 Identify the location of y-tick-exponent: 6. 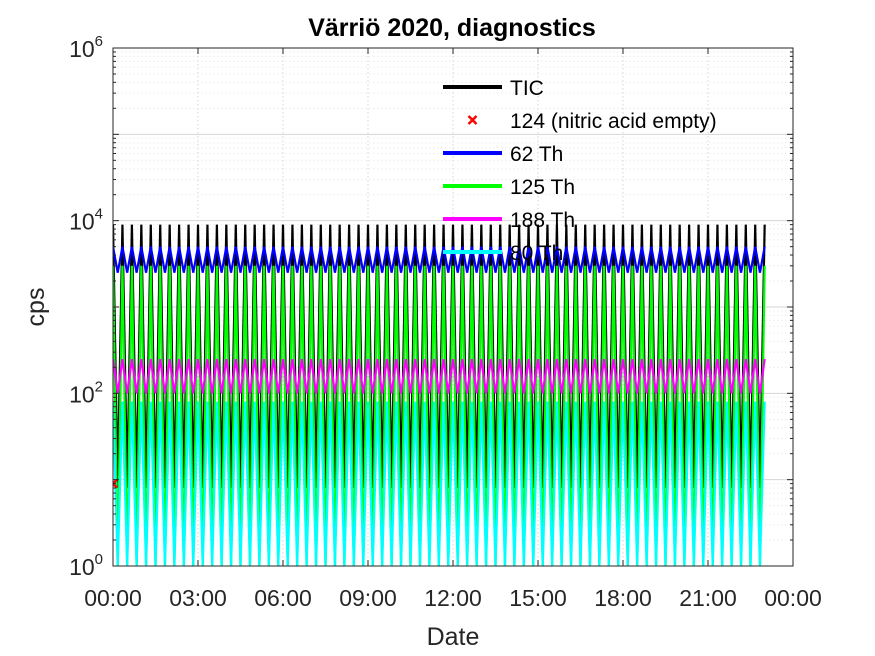
(99, 41).